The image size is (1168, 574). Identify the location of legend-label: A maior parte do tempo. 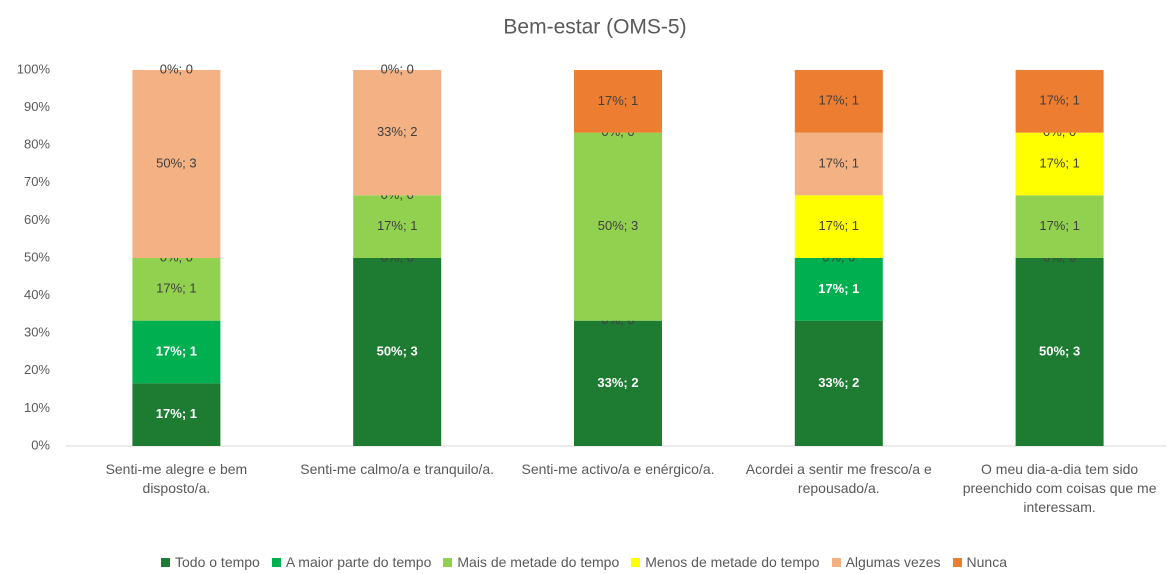
(358, 562).